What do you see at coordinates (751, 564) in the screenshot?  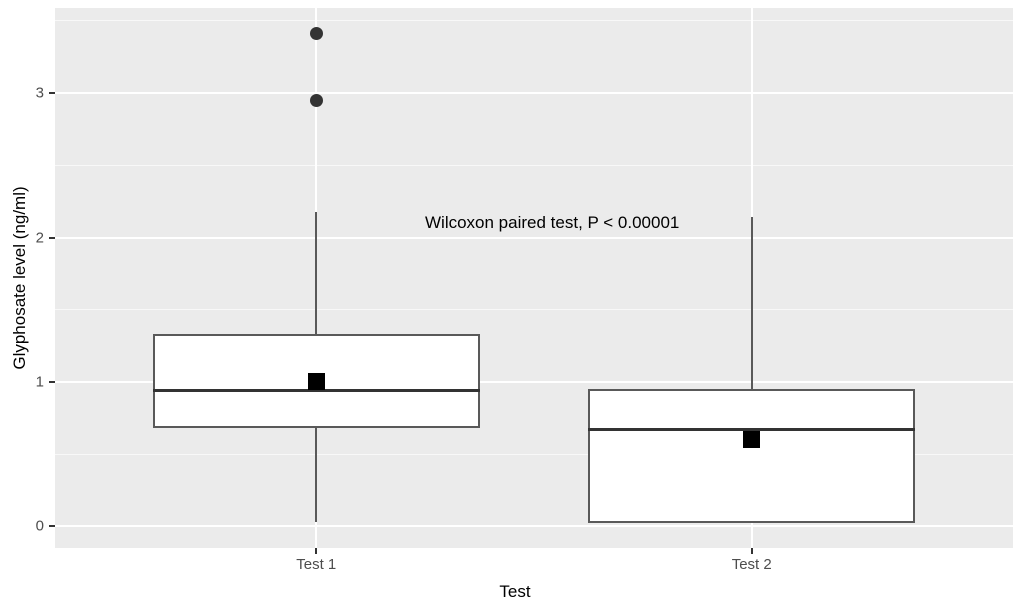 I see `x-tick-label: Test 2` at bounding box center [751, 564].